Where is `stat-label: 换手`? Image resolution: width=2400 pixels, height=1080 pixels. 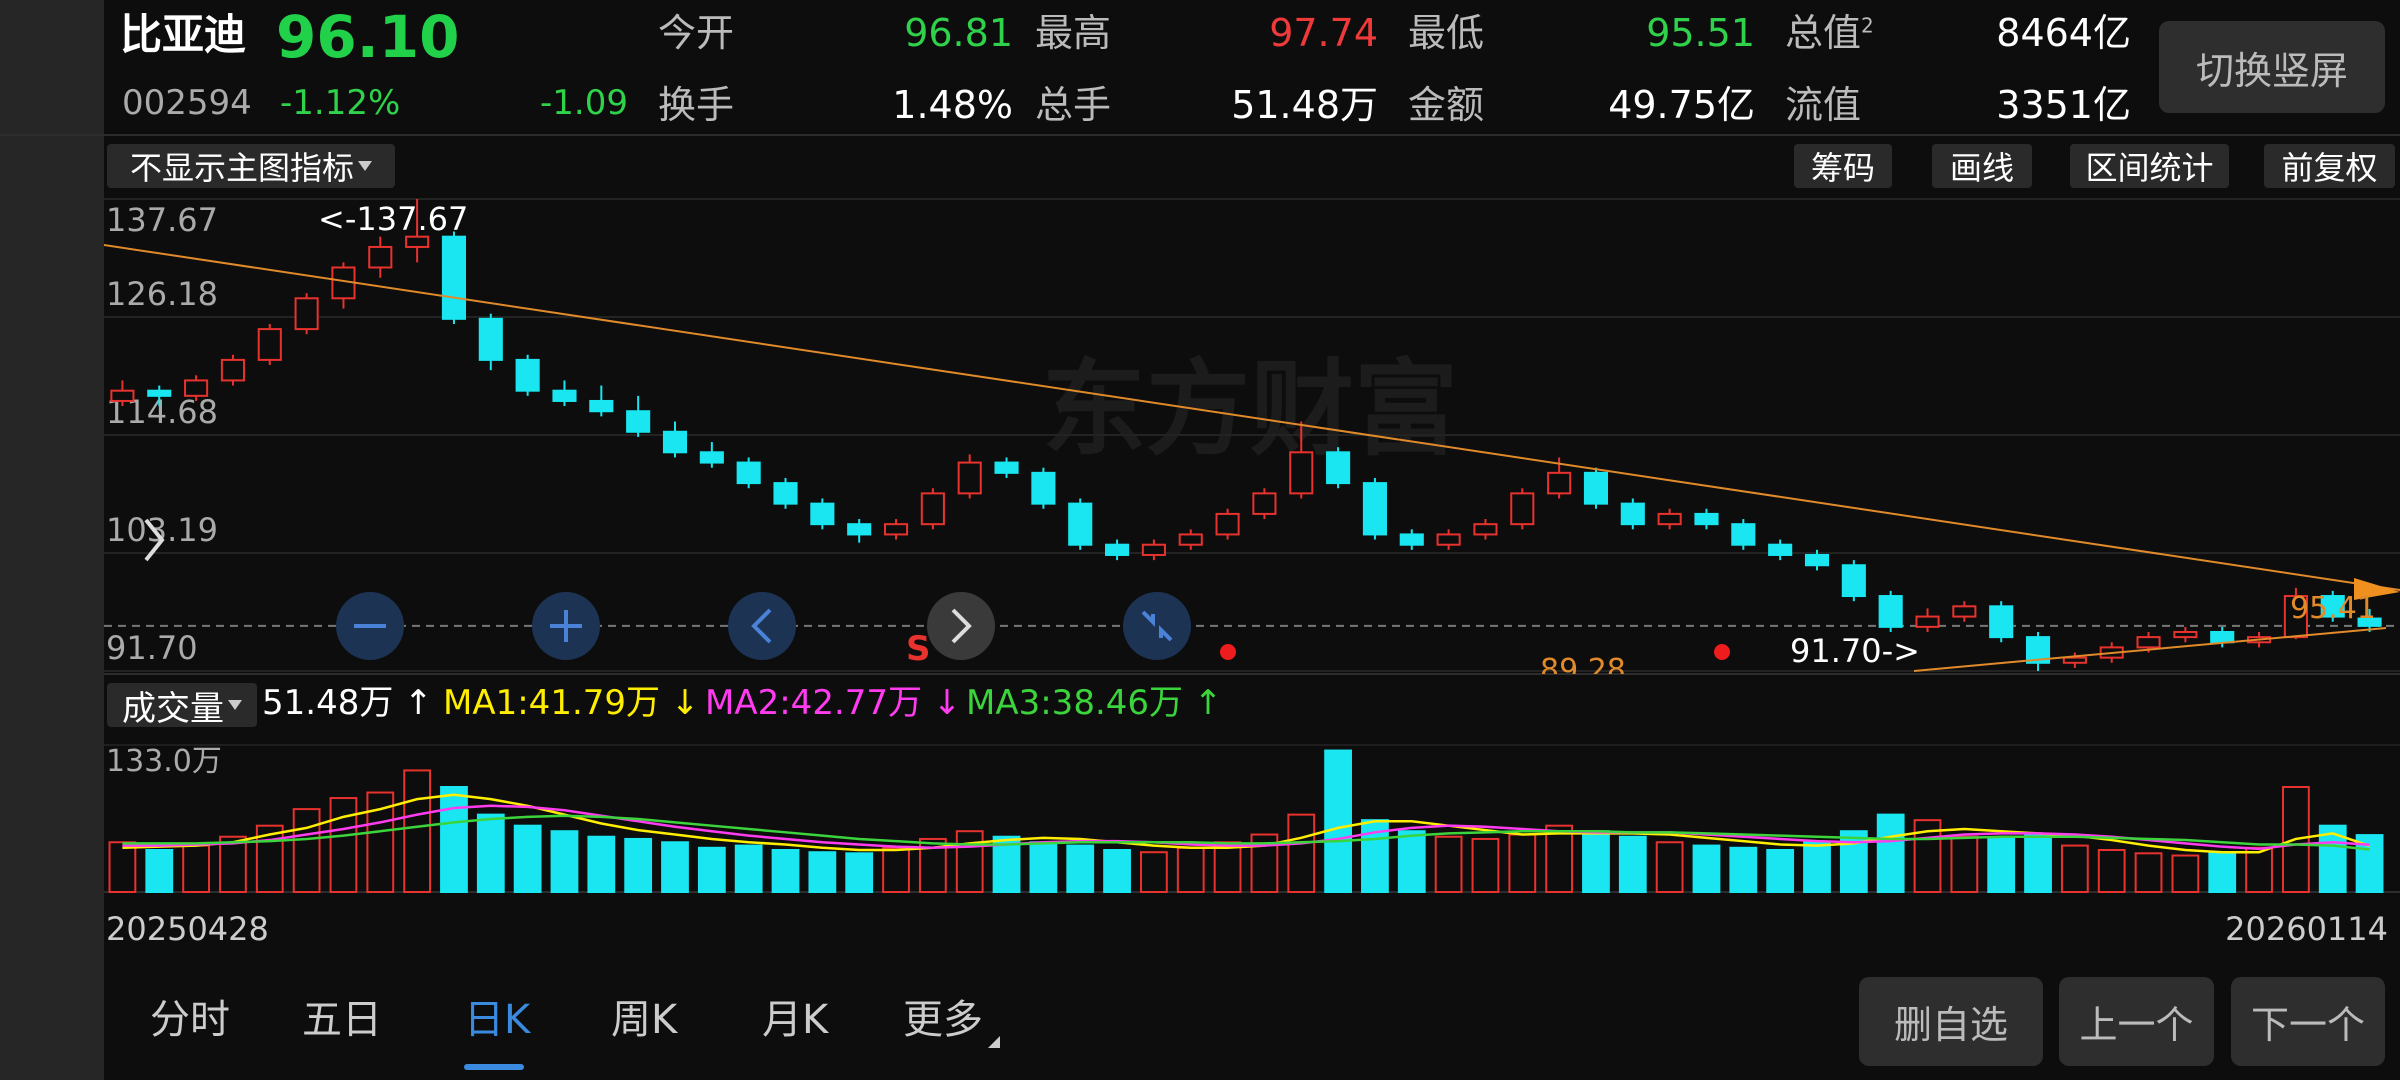 stat-label: 换手 is located at coordinates (696, 105).